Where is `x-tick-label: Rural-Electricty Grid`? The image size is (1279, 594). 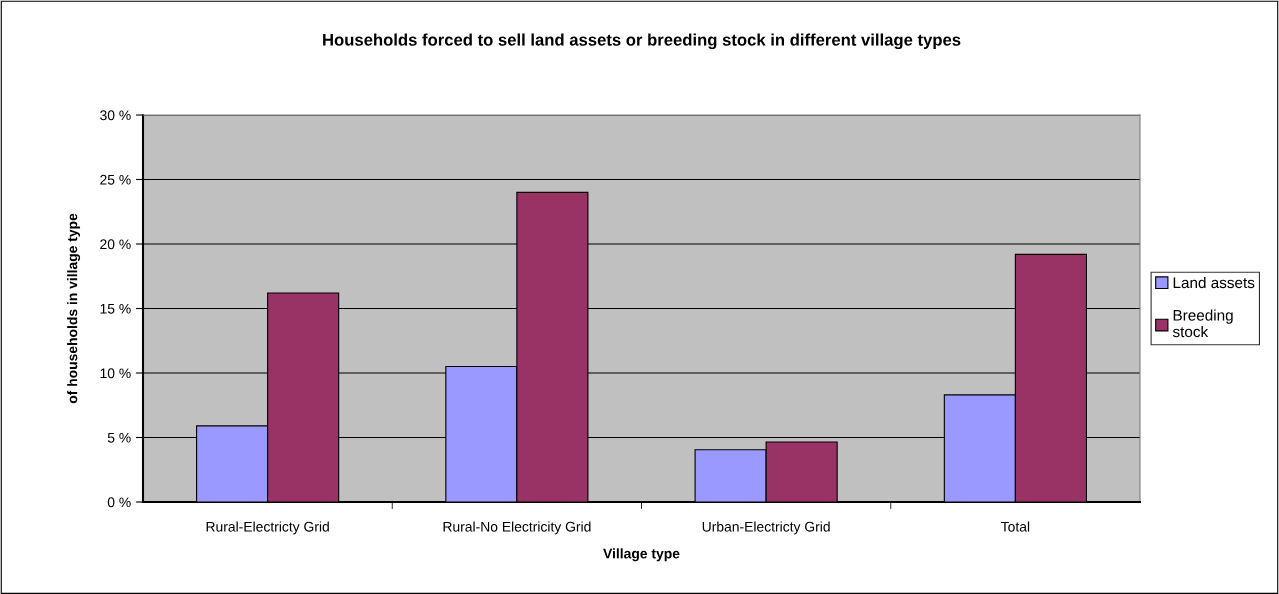 x-tick-label: Rural-Electricty Grid is located at coordinates (267, 528).